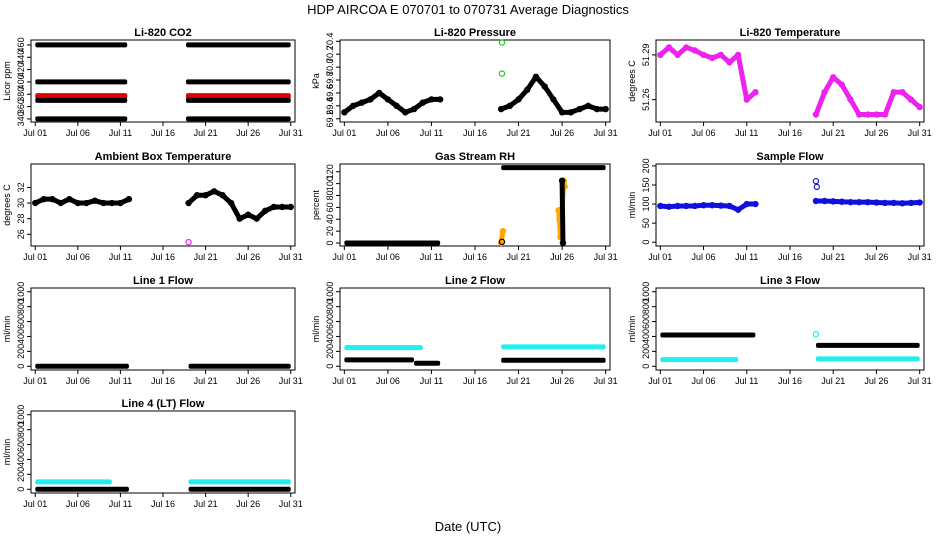 This screenshot has height=540, width=936. I want to click on panel-frame, so click(475, 205).